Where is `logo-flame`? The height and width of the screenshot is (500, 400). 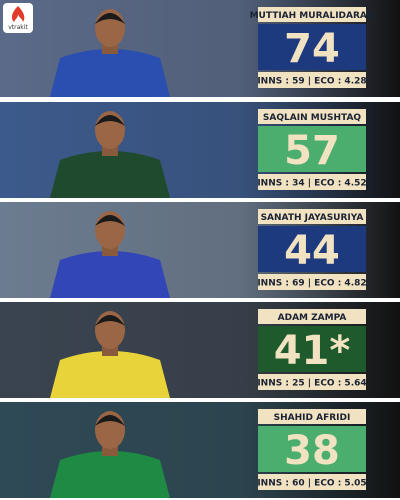 logo-flame is located at coordinates (18, 14).